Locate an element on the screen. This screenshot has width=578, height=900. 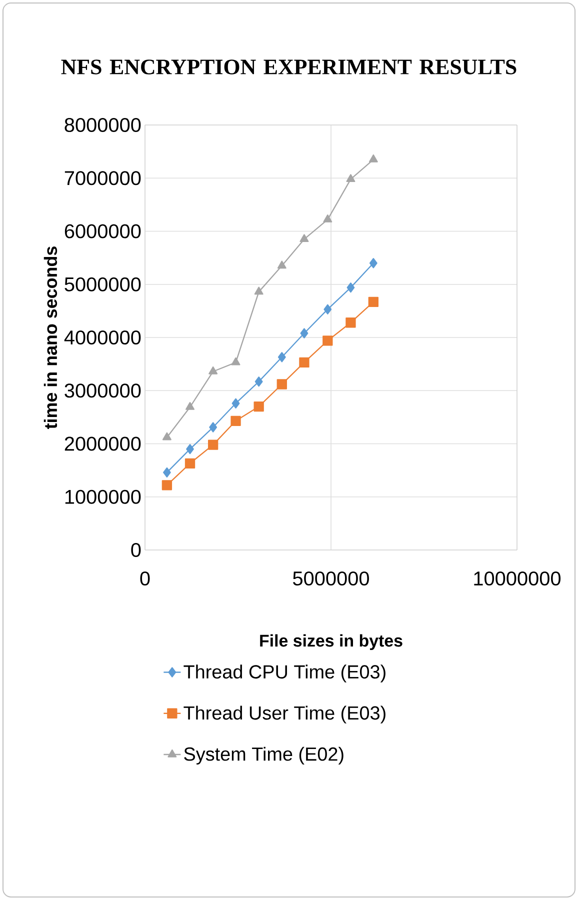
x-axis-title: File sizes in bytes is located at coordinates (331, 642).